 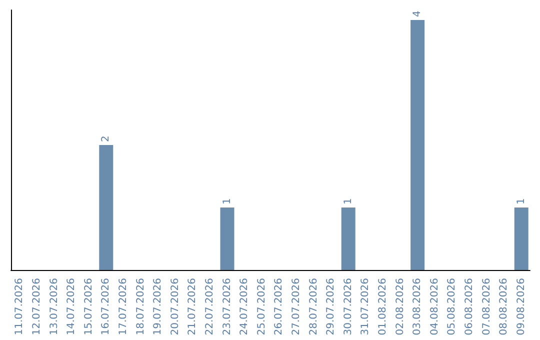 I want to click on x-tick-label: 29.07.2026, so click(x=331, y=307).